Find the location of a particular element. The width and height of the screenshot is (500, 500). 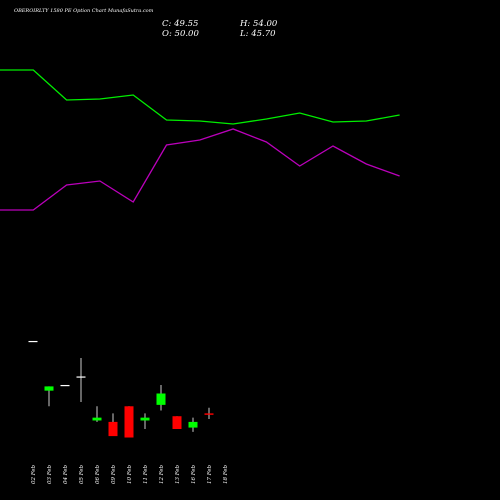

x-tick-label: 17 Feb is located at coordinates (210, 474).